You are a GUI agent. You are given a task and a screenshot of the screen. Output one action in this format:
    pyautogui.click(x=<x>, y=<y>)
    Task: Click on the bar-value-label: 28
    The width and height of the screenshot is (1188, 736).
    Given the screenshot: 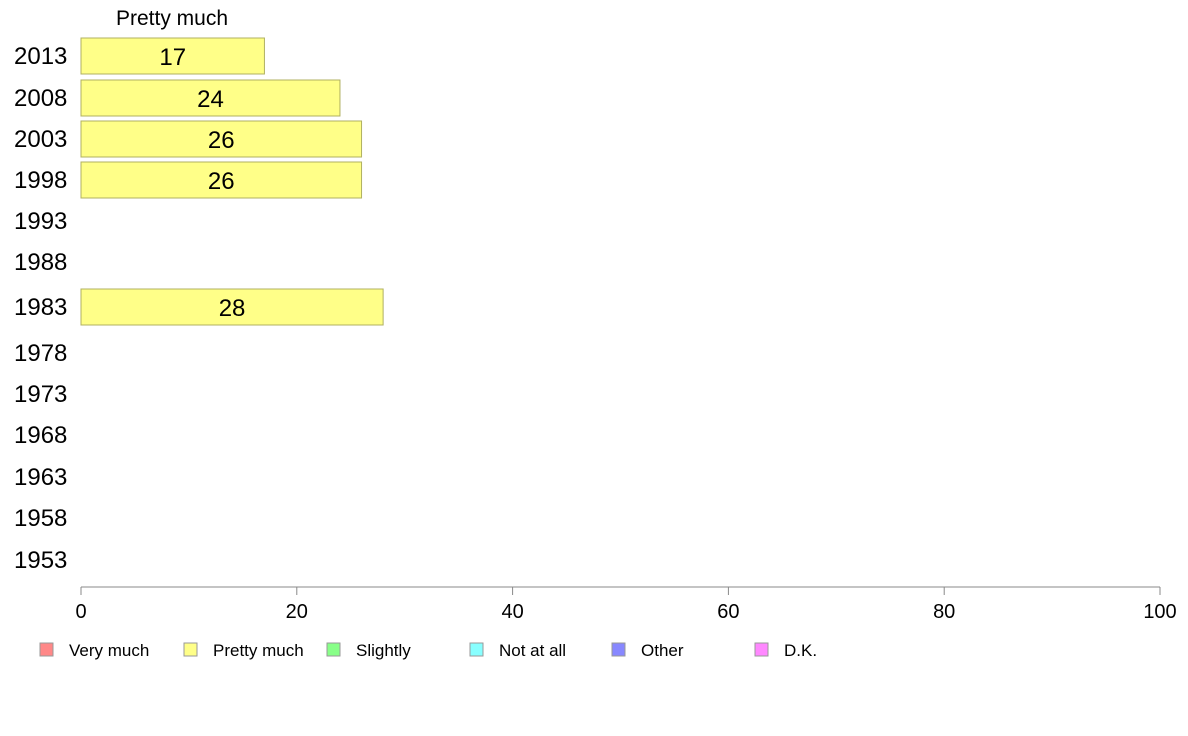 What is the action you would take?
    pyautogui.click(x=232, y=308)
    